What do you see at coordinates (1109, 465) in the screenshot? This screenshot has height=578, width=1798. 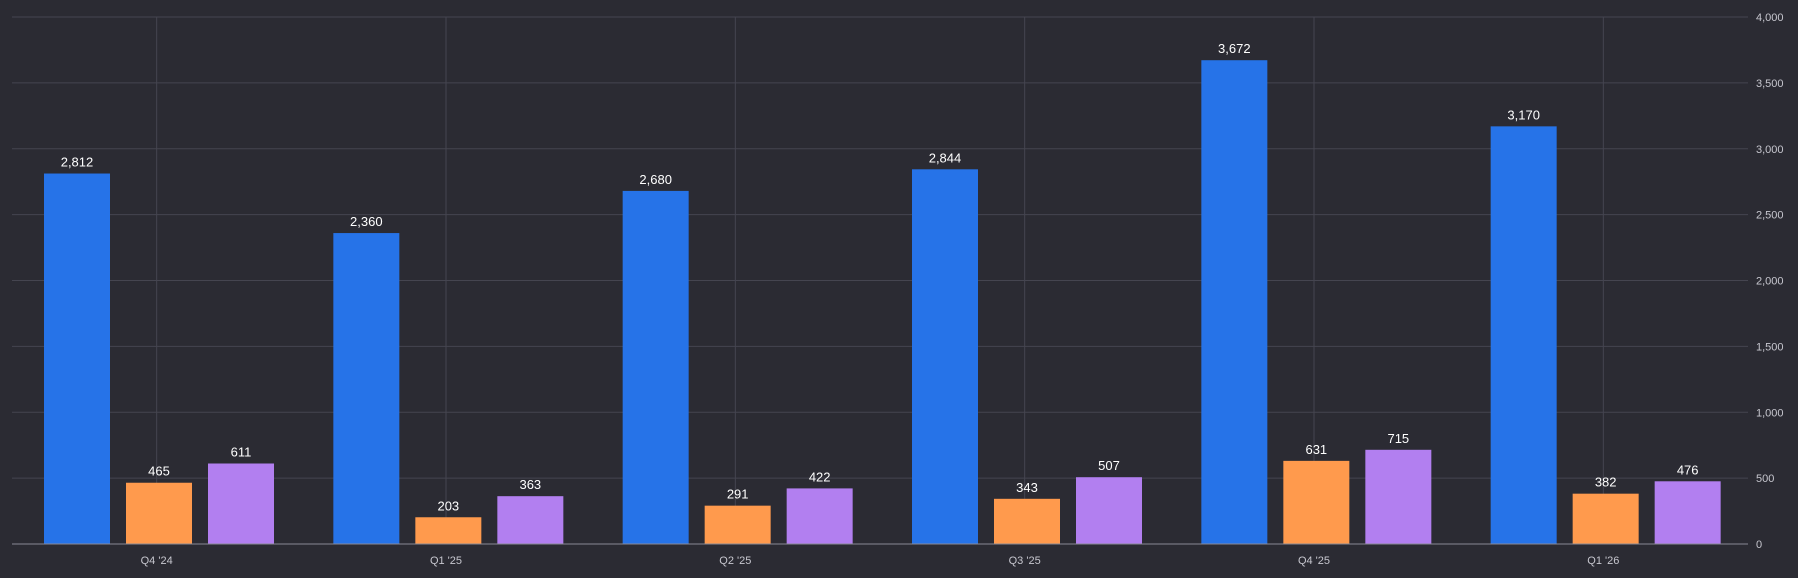 I see `data-label: 507` at bounding box center [1109, 465].